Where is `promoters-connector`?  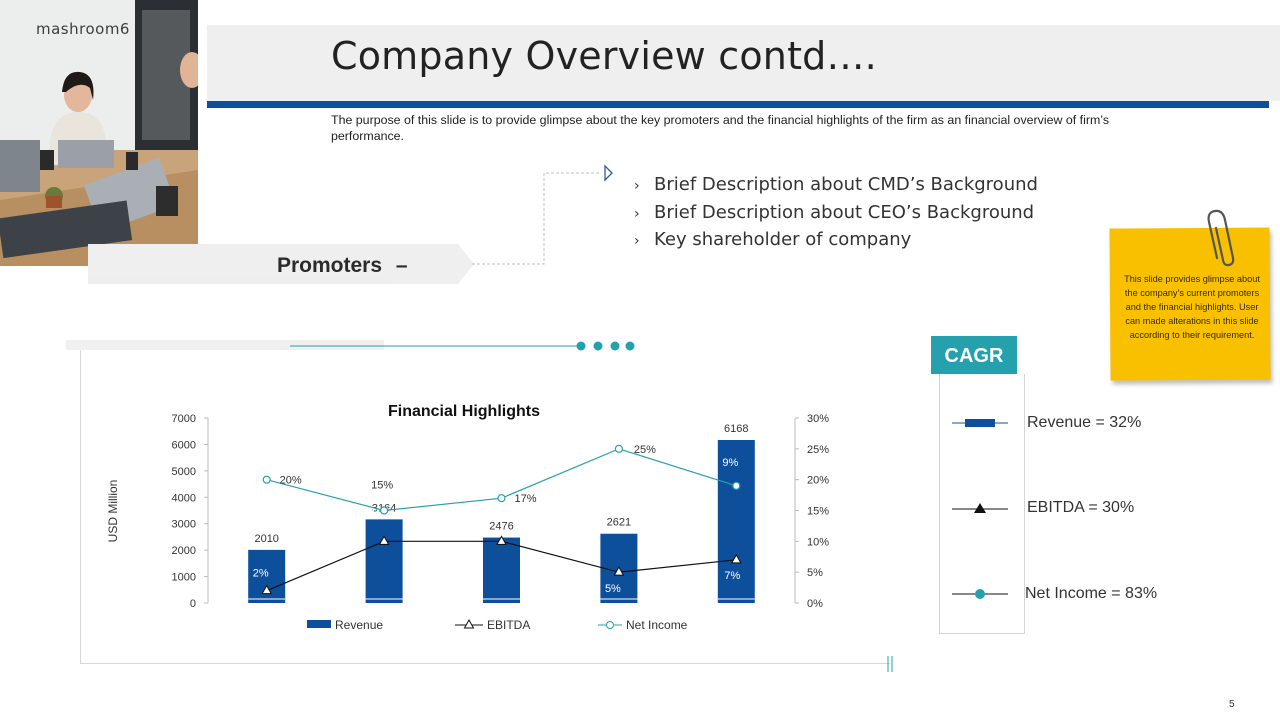
promoters-connector is located at coordinates (542, 214).